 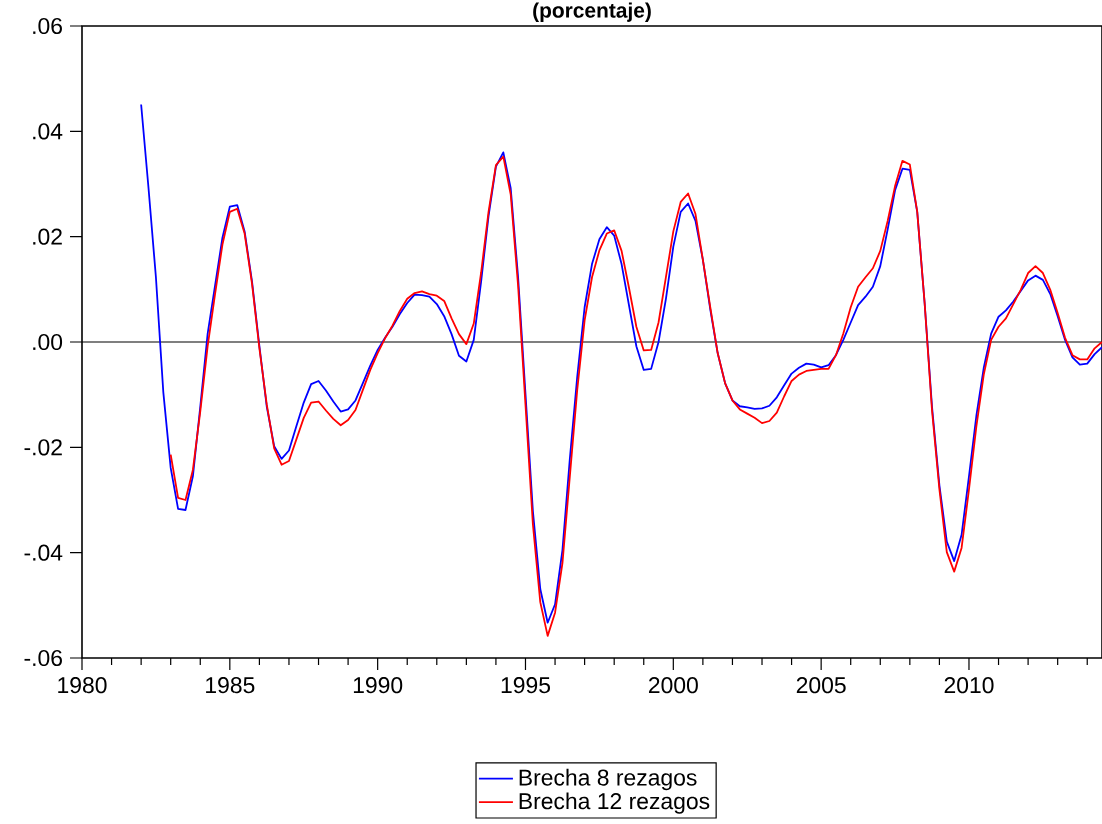 I want to click on x-tick-label: 2000, so click(x=673, y=685).